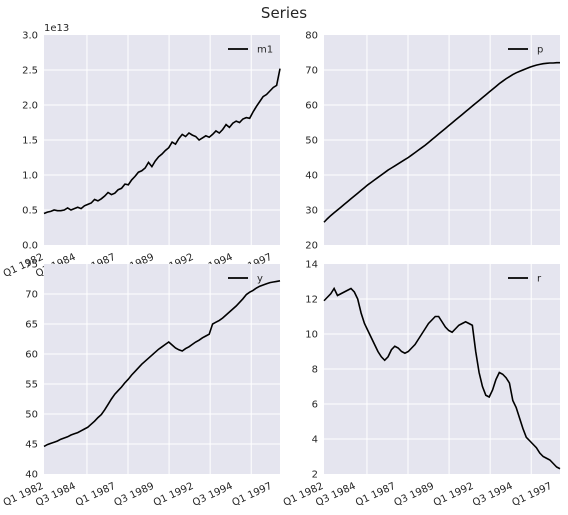  What do you see at coordinates (265, 50) in the screenshot?
I see `legend-label: m1` at bounding box center [265, 50].